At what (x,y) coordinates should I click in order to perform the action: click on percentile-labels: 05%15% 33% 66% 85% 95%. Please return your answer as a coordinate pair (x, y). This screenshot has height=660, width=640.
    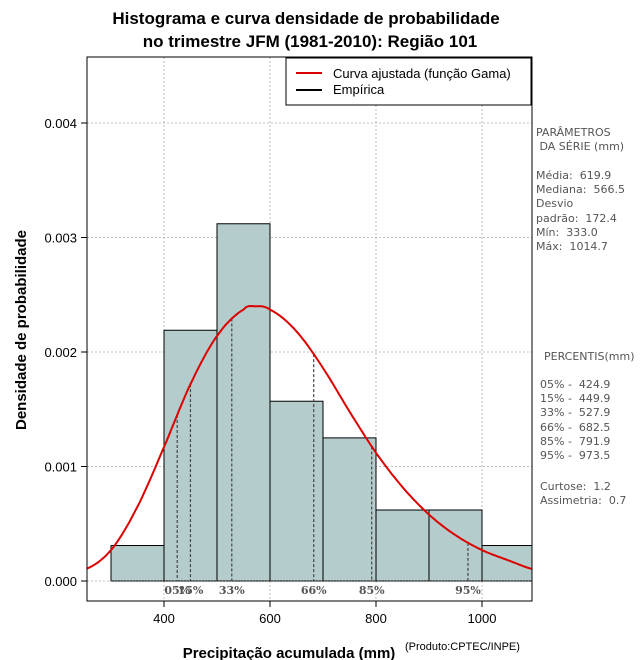
    Looking at the image, I should click on (322, 590).